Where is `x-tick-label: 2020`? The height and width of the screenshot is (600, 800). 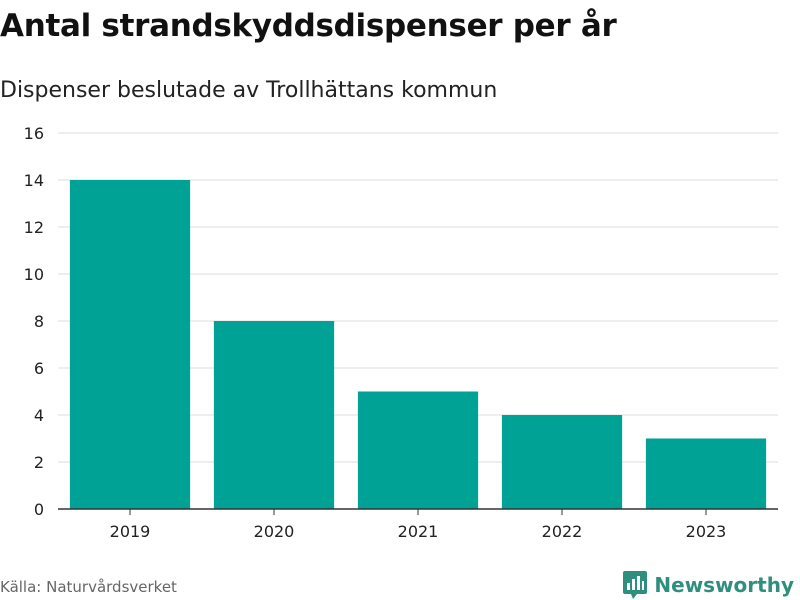 x-tick-label: 2020 is located at coordinates (274, 531).